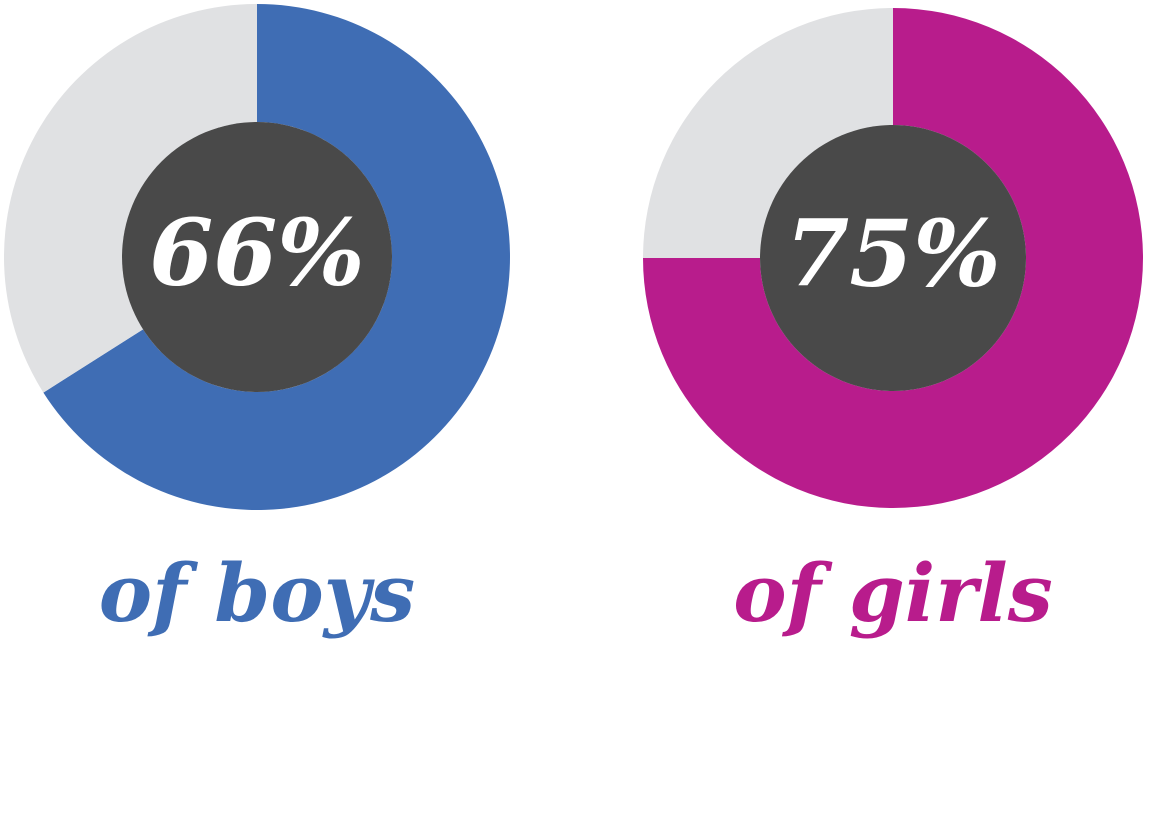 The width and height of the screenshot is (1152, 840). What do you see at coordinates (257, 593) in the screenshot?
I see `caption: of boys` at bounding box center [257, 593].